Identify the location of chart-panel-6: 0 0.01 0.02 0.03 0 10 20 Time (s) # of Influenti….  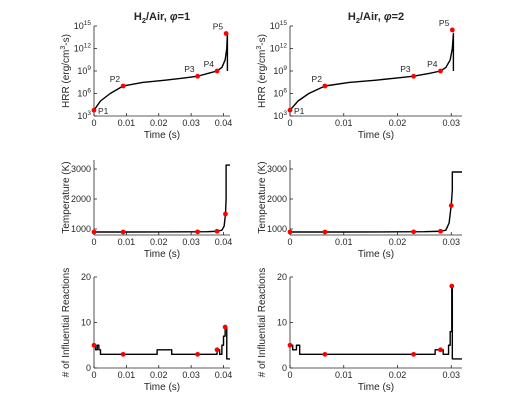
(359, 330).